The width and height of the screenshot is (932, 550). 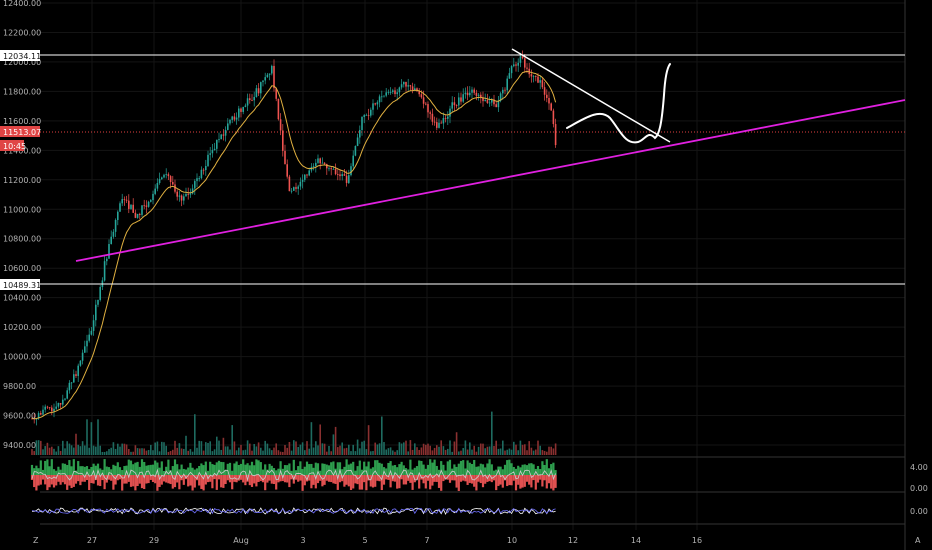 What do you see at coordinates (19, 445) in the screenshot?
I see `price-tick-label: 9400.00` at bounding box center [19, 445].